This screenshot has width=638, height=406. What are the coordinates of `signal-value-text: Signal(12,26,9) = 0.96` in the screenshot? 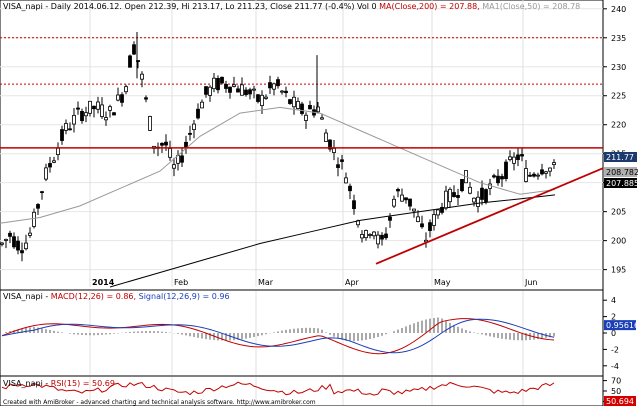 It's located at (183, 296).